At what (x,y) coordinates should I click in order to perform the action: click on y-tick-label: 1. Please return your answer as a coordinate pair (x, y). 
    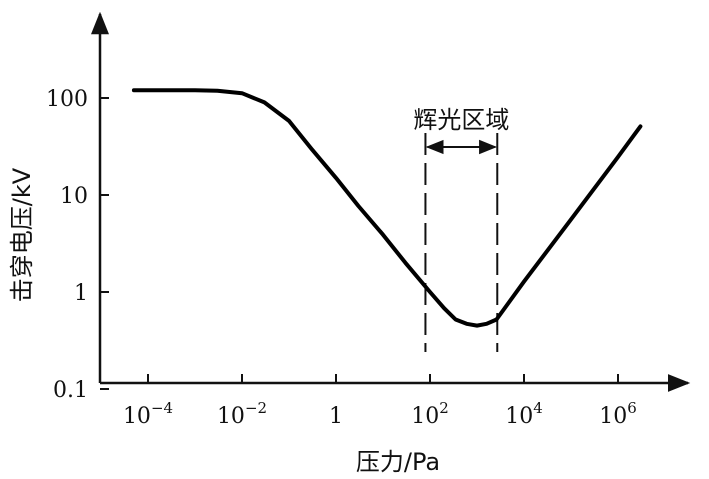
    Looking at the image, I should click on (81, 293).